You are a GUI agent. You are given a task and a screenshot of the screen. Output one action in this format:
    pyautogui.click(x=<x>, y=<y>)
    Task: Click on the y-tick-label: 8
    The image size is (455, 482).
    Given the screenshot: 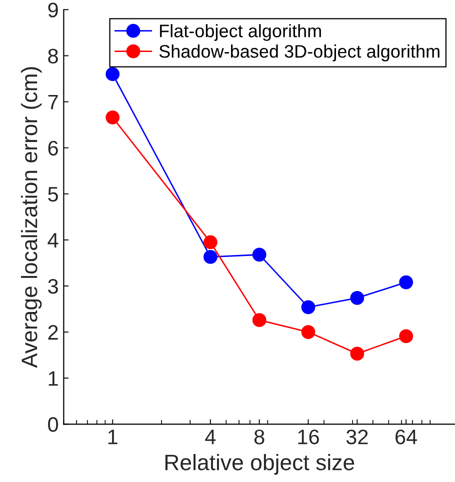 What is the action you would take?
    pyautogui.click(x=53, y=56)
    